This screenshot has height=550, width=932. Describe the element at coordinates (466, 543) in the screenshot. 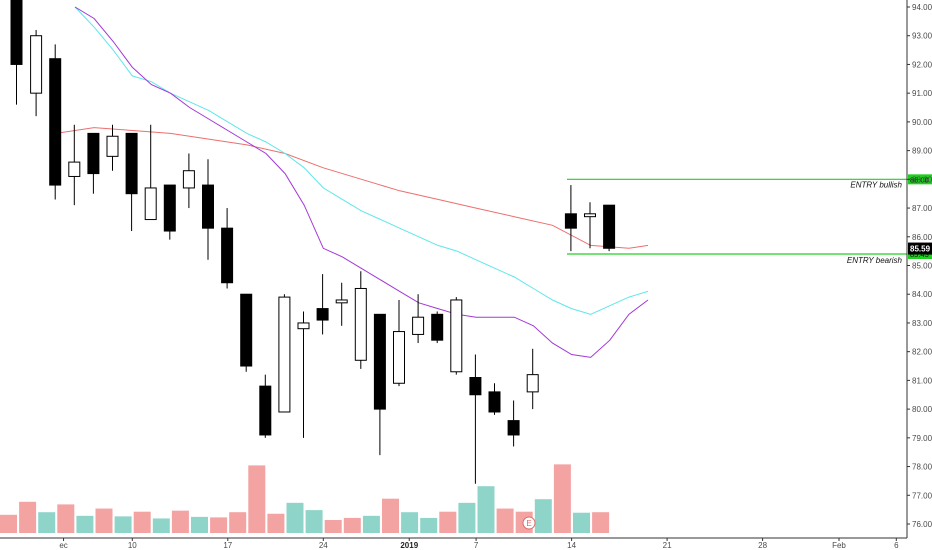

I see `time-axis: ec10172420197142128Feb611` at that location.